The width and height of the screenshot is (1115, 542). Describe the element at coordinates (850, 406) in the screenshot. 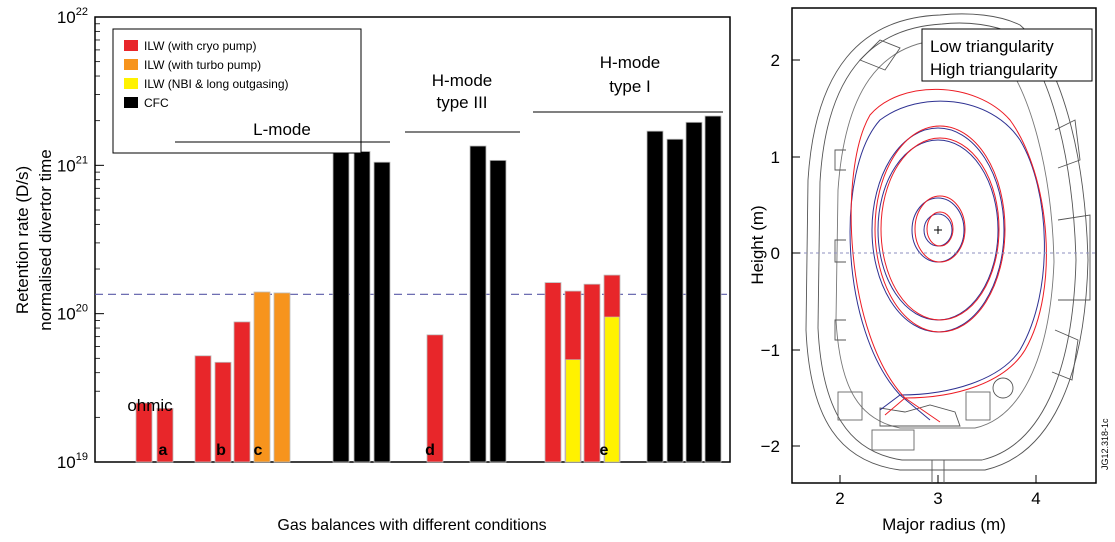

I see `divertor-coil-left` at that location.